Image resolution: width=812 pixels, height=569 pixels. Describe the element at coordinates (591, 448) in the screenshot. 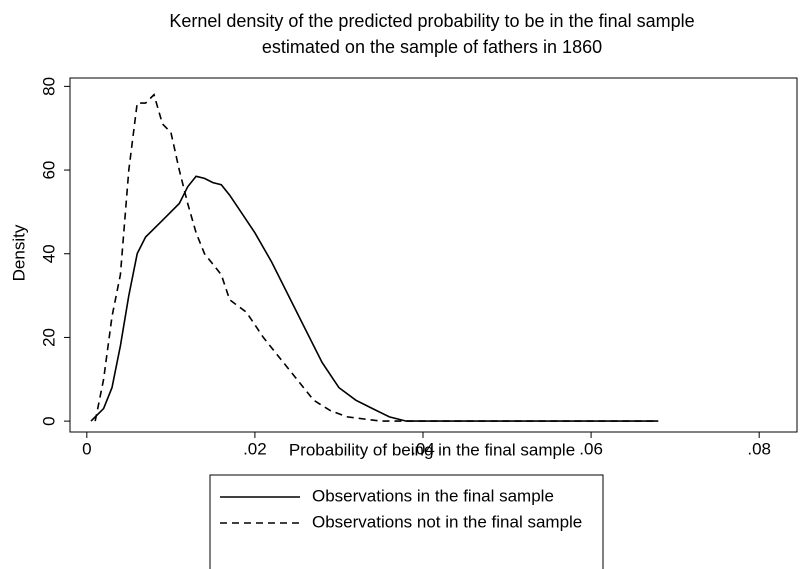

I see `x-tick-label: .06` at that location.